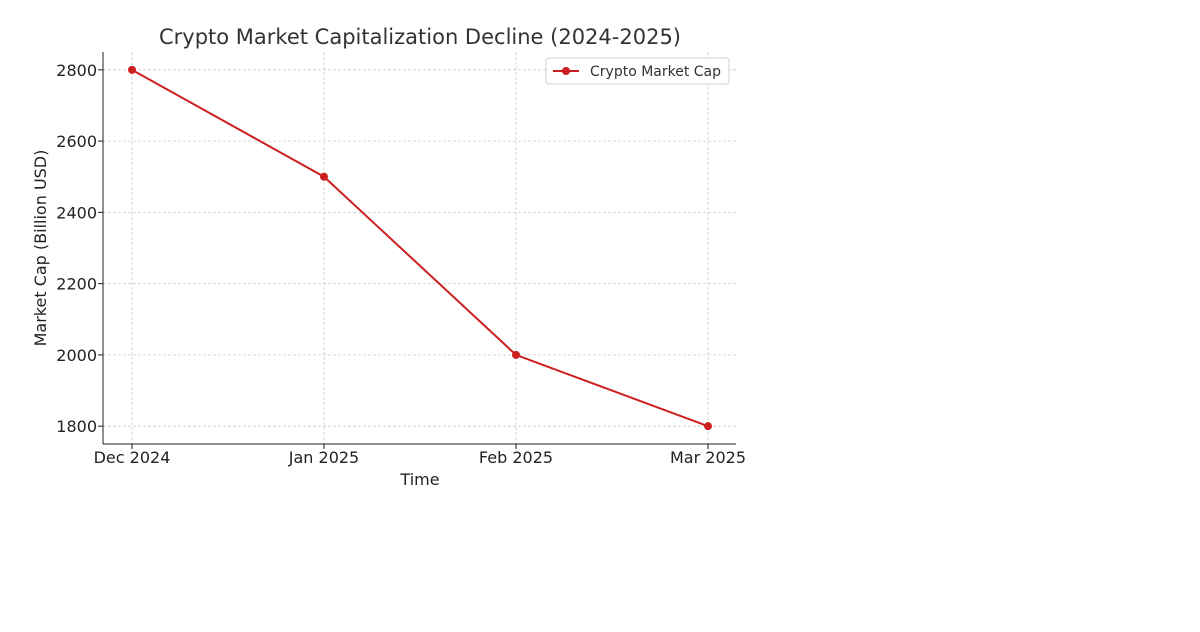  I want to click on x-tick-label: Mar 2025, so click(708, 457).